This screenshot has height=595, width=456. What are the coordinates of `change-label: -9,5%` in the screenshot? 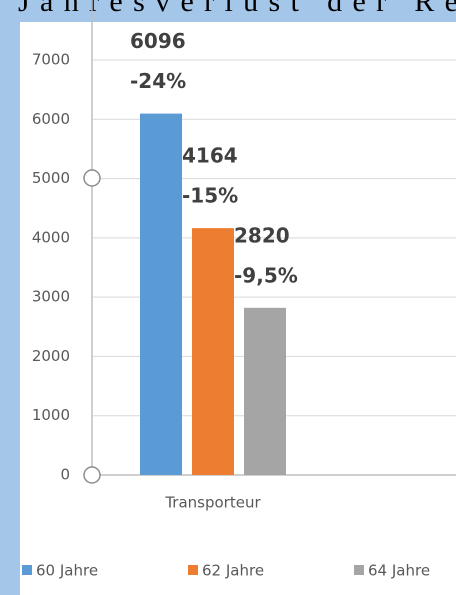 It's located at (266, 275).